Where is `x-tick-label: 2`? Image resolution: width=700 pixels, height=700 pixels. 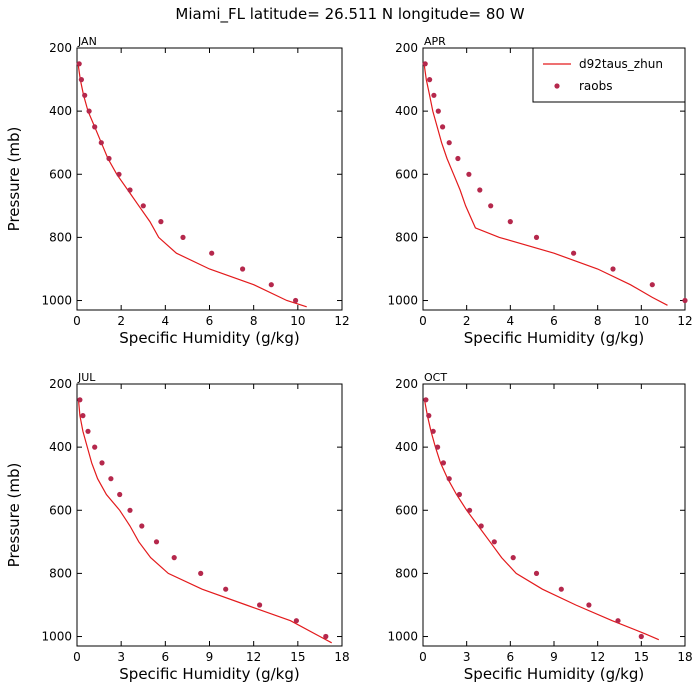 x-tick-label: 2 is located at coordinates (121, 321).